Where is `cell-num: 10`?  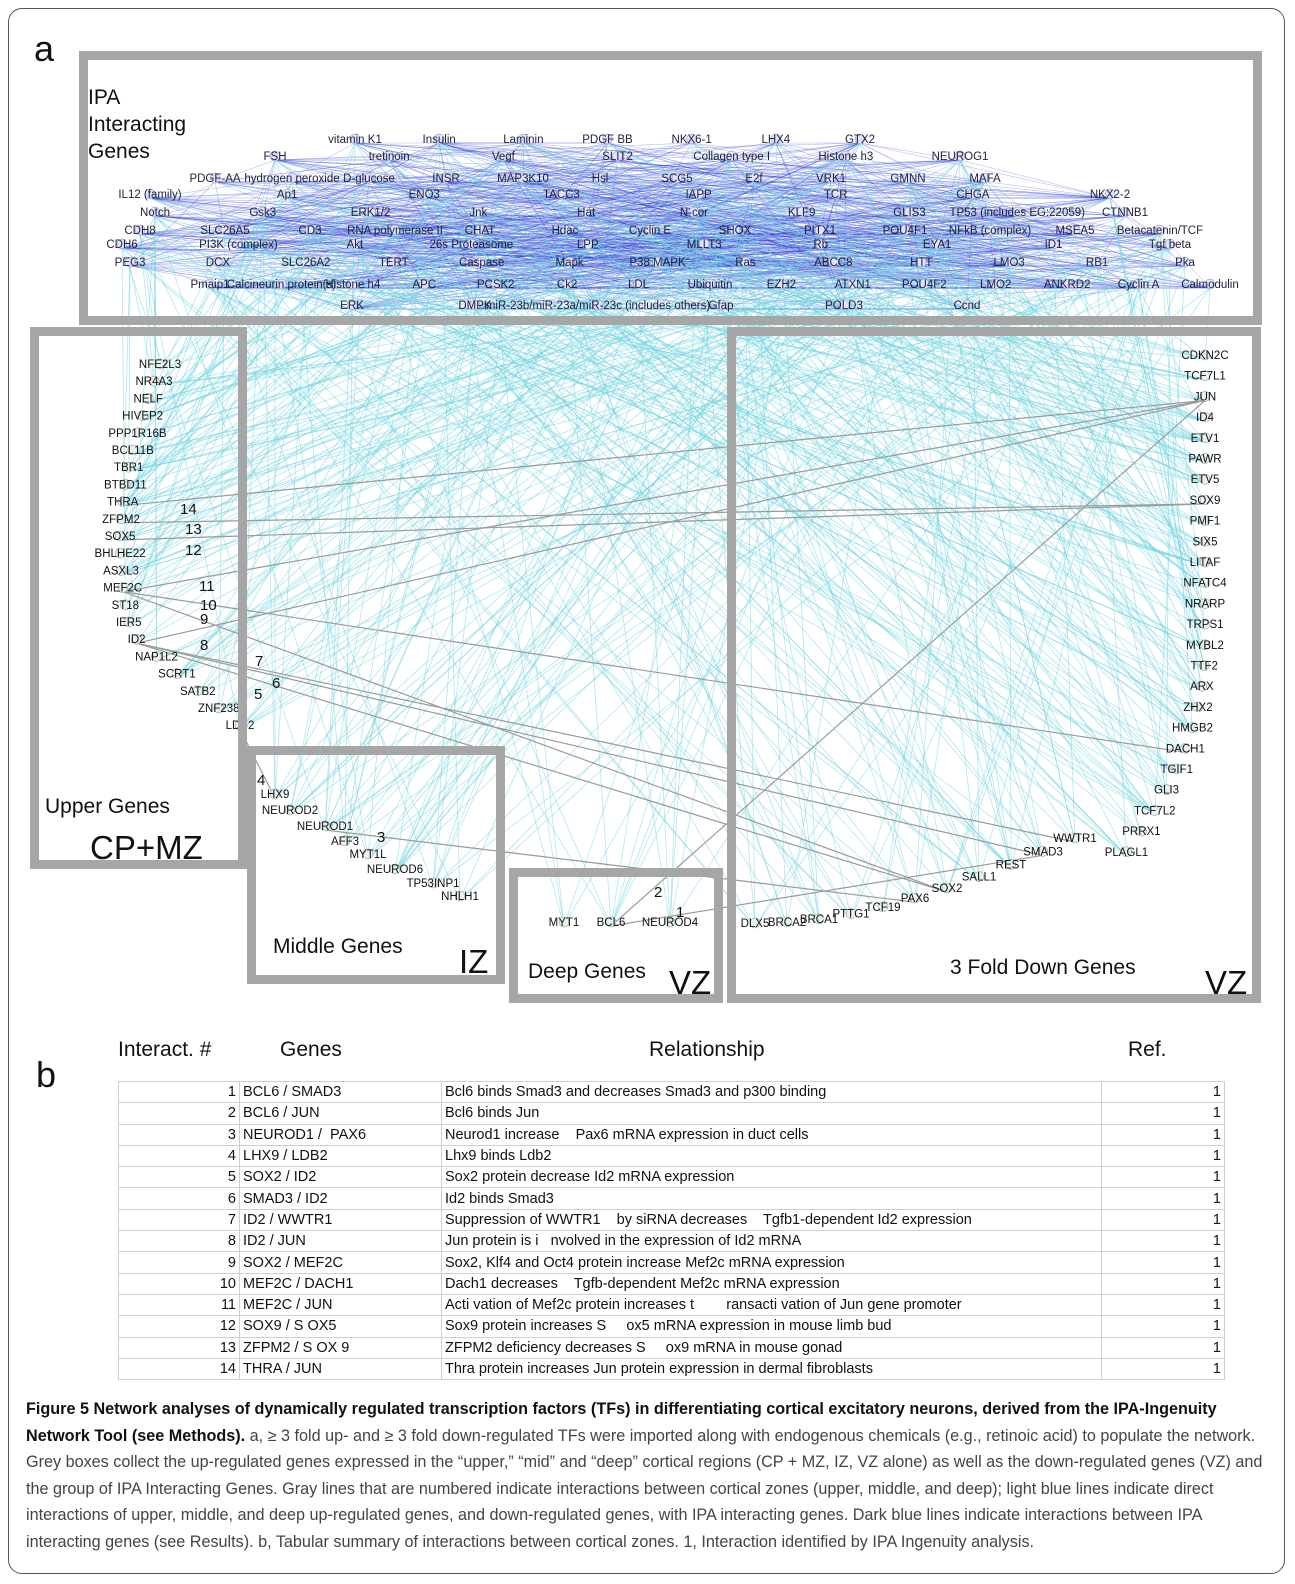
cell-num: 10 is located at coordinates (179, 1283).